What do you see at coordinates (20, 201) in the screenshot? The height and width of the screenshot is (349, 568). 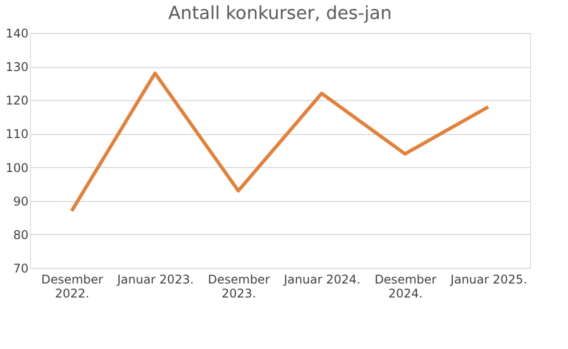 I see `y-tick-label: 90` at bounding box center [20, 201].